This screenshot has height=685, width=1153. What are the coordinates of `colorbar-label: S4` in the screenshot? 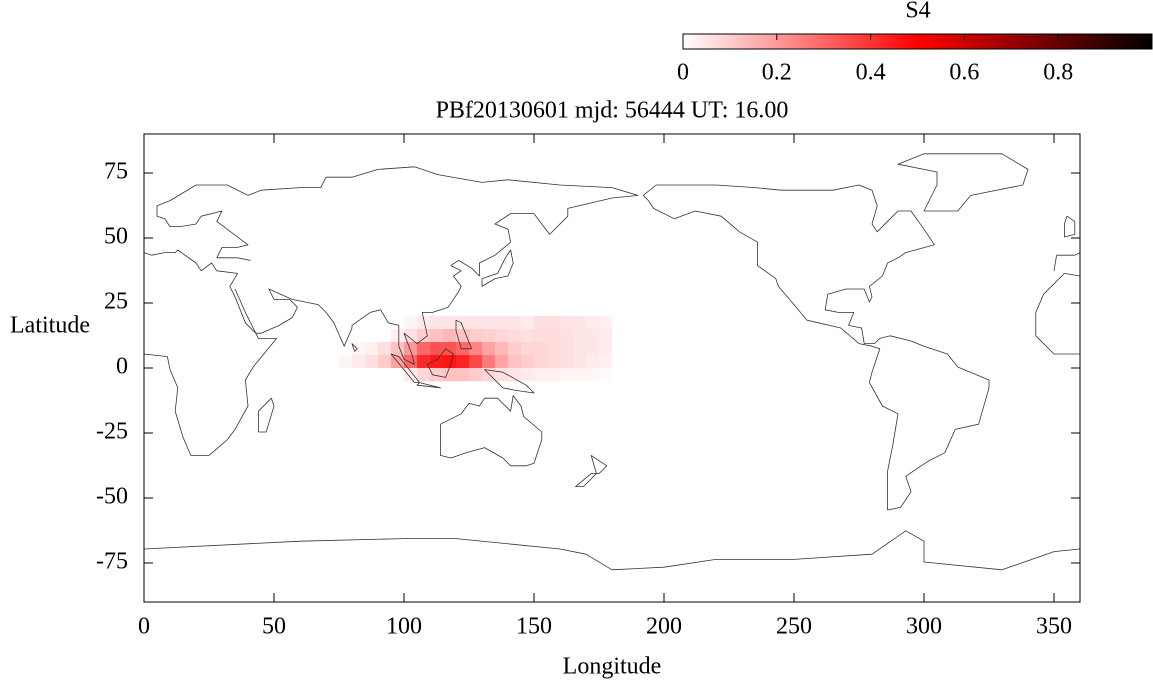 It's located at (917, 12).